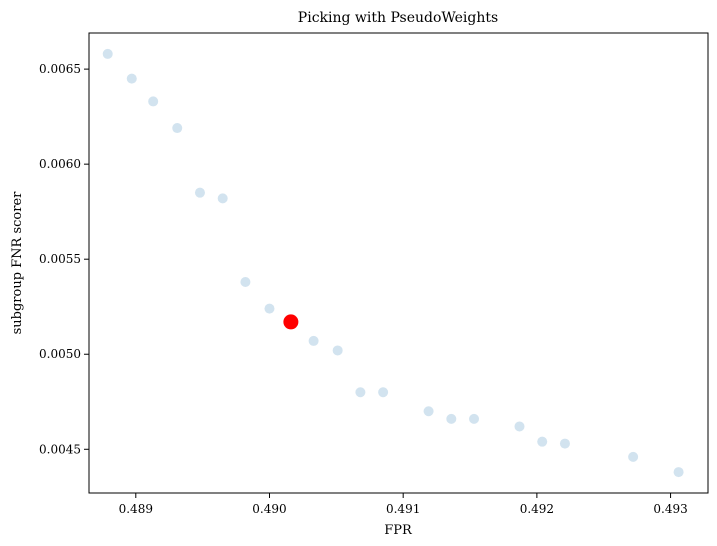 The width and height of the screenshot is (717, 546). Describe the element at coordinates (60, 69) in the screenshot. I see `y-tick-label: 0.0065` at that location.